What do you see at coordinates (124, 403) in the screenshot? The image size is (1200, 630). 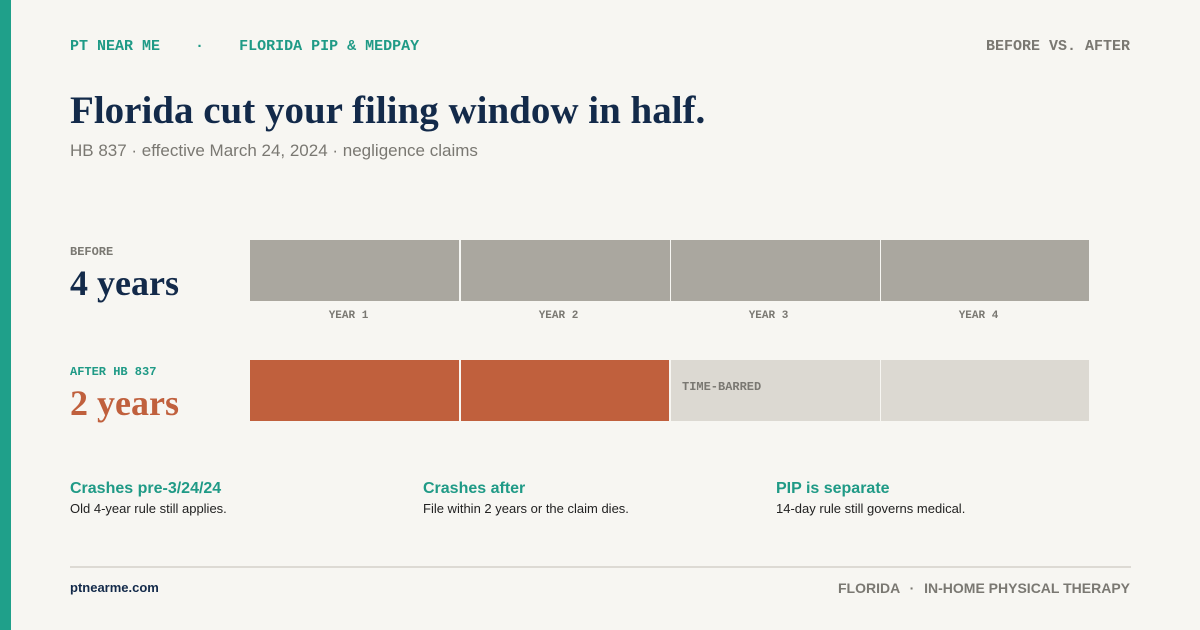 I see `after-period: 2 years` at bounding box center [124, 403].